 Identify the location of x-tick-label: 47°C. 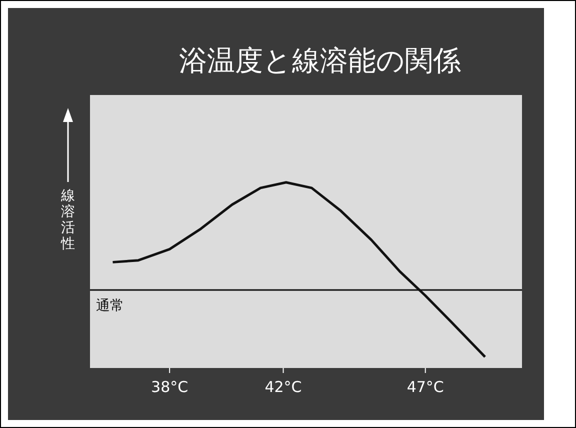
(425, 387).